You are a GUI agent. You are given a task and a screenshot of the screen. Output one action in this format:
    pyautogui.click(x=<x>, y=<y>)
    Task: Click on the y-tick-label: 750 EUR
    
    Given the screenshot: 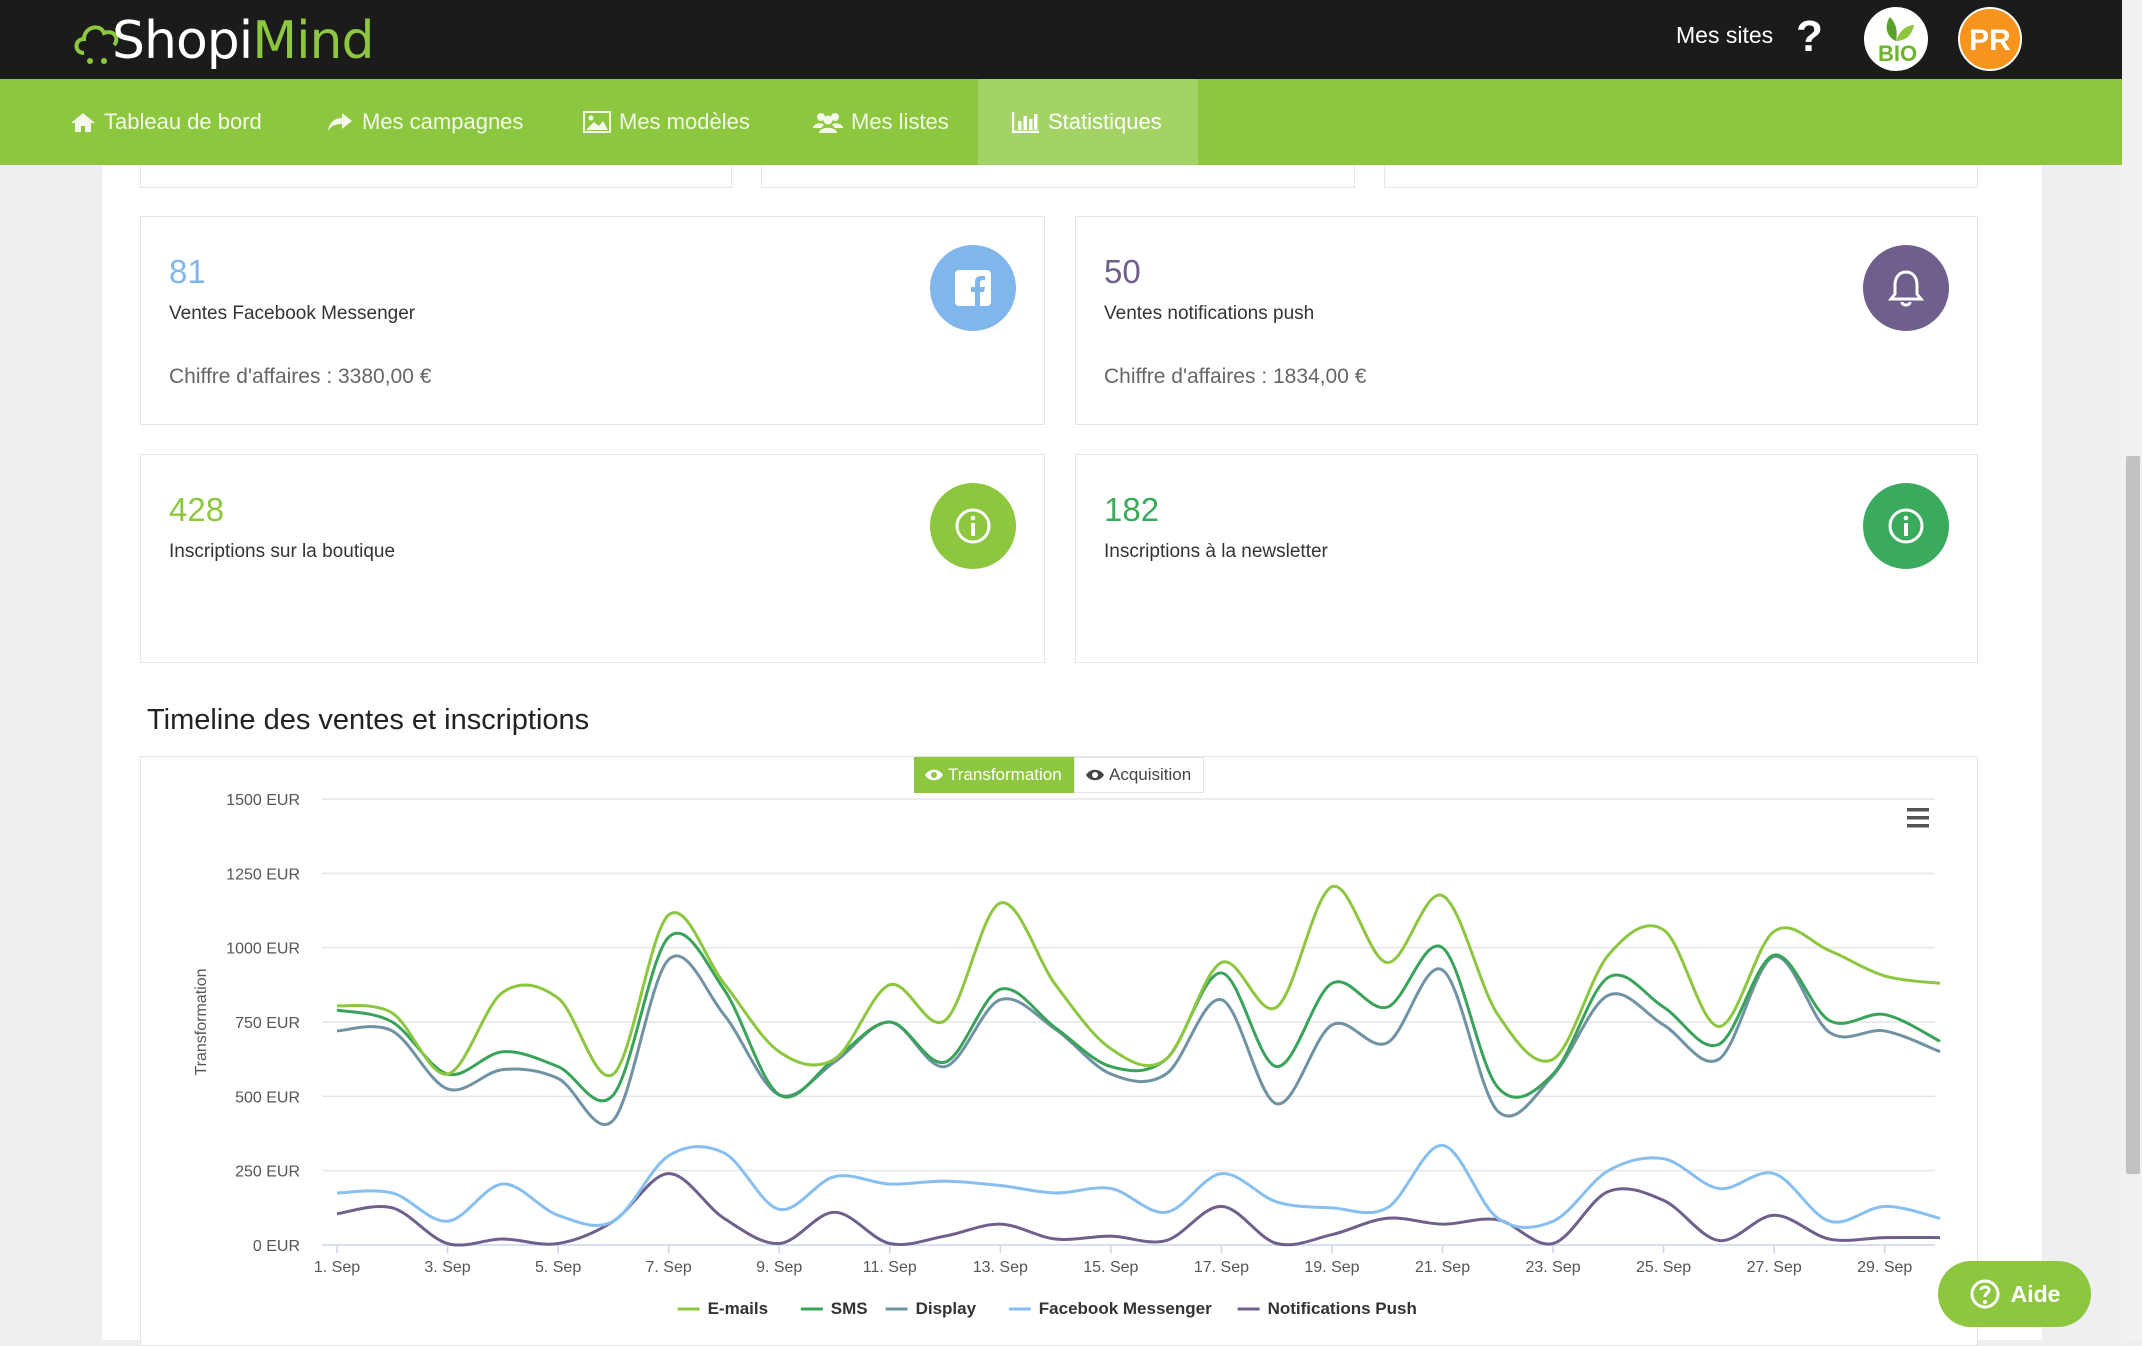 What is the action you would take?
    pyautogui.click(x=267, y=1023)
    